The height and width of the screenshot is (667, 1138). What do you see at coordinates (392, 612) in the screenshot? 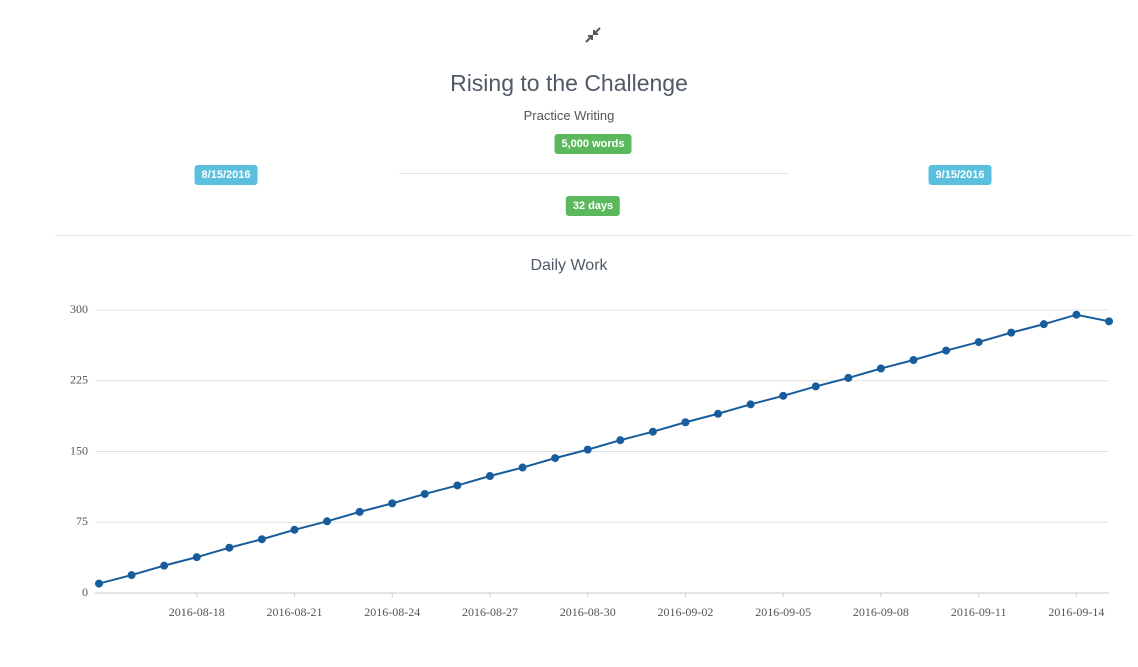
I see `x-tick-label: 2016-08-24` at bounding box center [392, 612].